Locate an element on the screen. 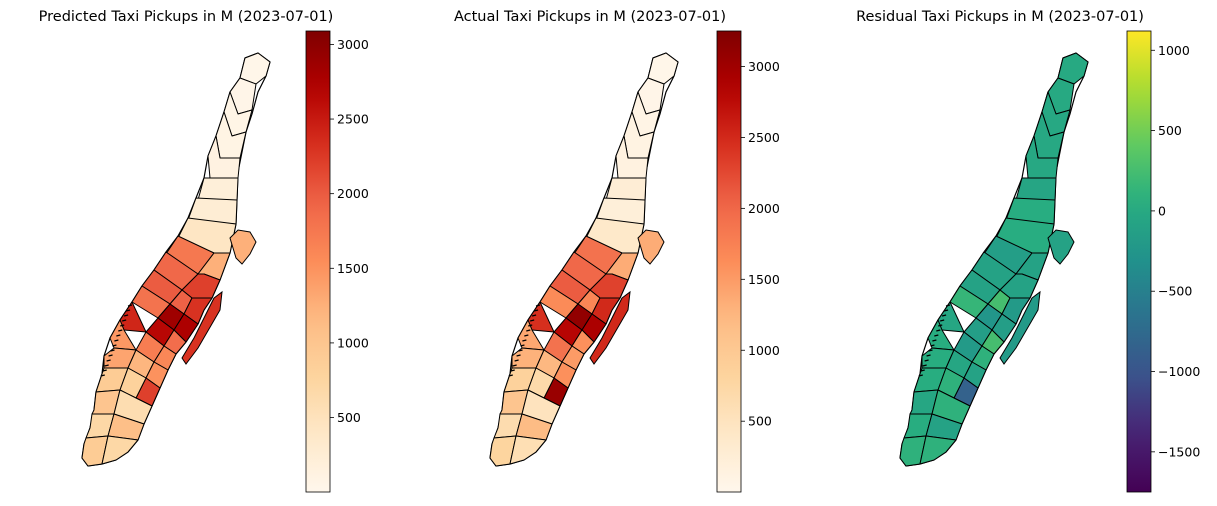 The height and width of the screenshot is (506, 1217). title-predicted: Predicted Taxi Pickups in M (2023-07-01) is located at coordinates (186, 17).